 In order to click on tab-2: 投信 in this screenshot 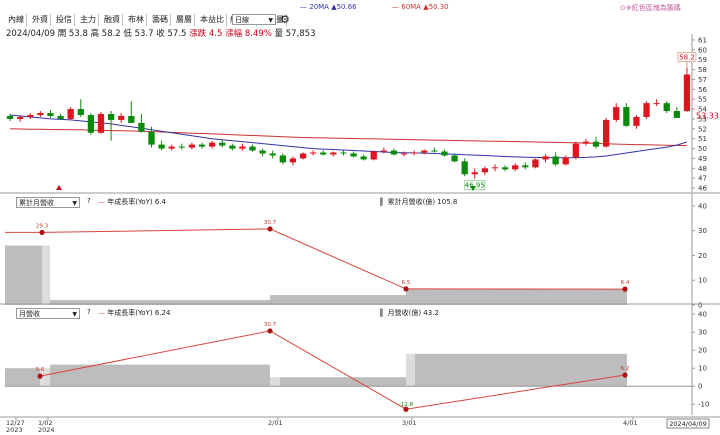, I will do `click(64, 20)`.